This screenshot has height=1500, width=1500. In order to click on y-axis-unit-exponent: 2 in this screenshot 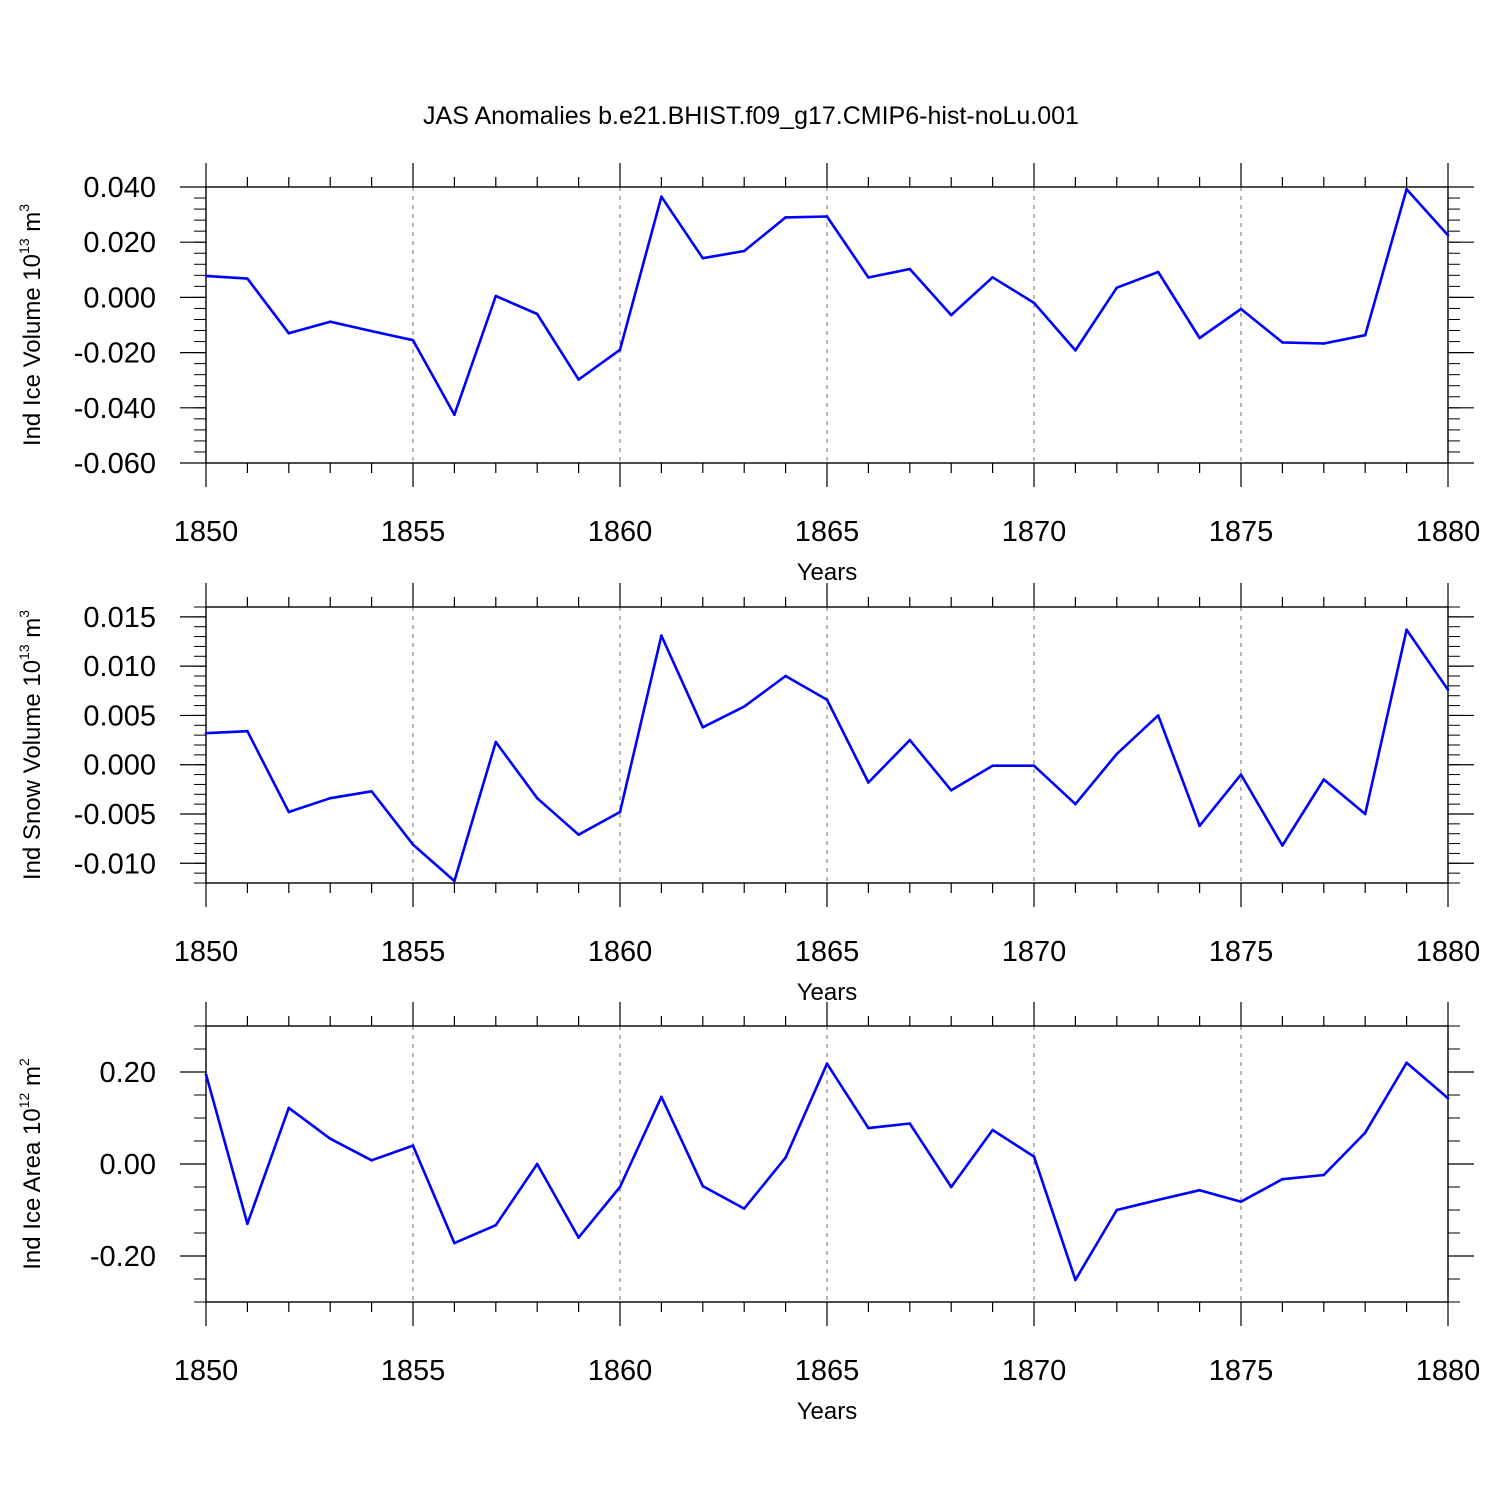, I will do `click(24, 1062)`.